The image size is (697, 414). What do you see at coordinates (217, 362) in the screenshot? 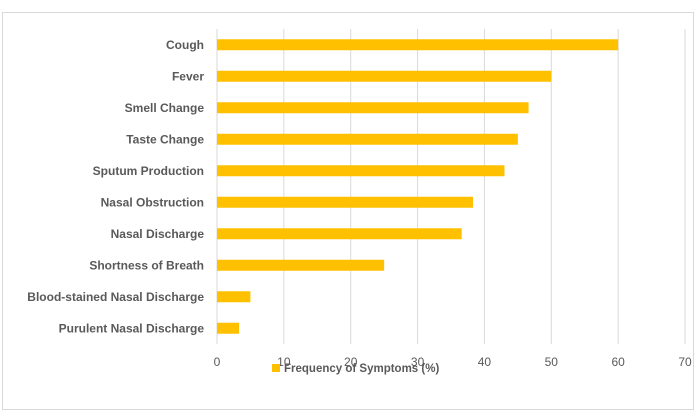
I see `x-tick-label: 0` at bounding box center [217, 362].